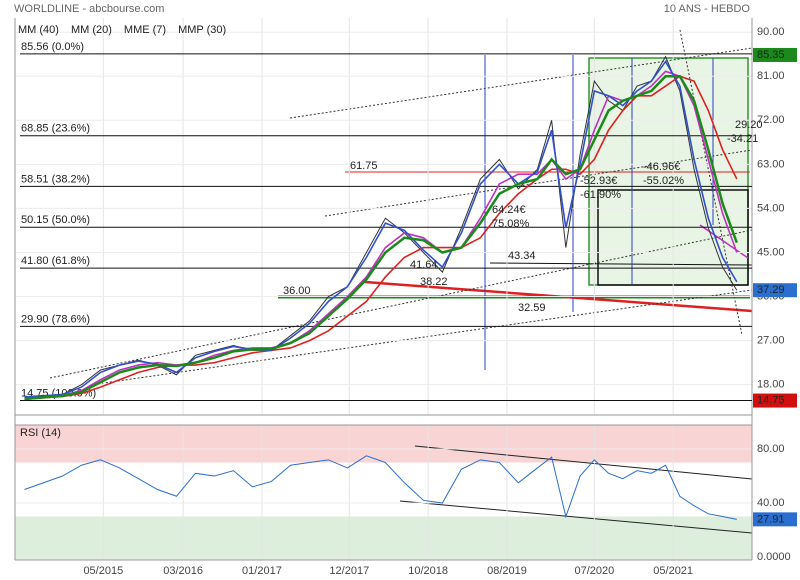  Describe the element at coordinates (262, 571) in the screenshot. I see `x-tick-label: 01/2017` at that location.